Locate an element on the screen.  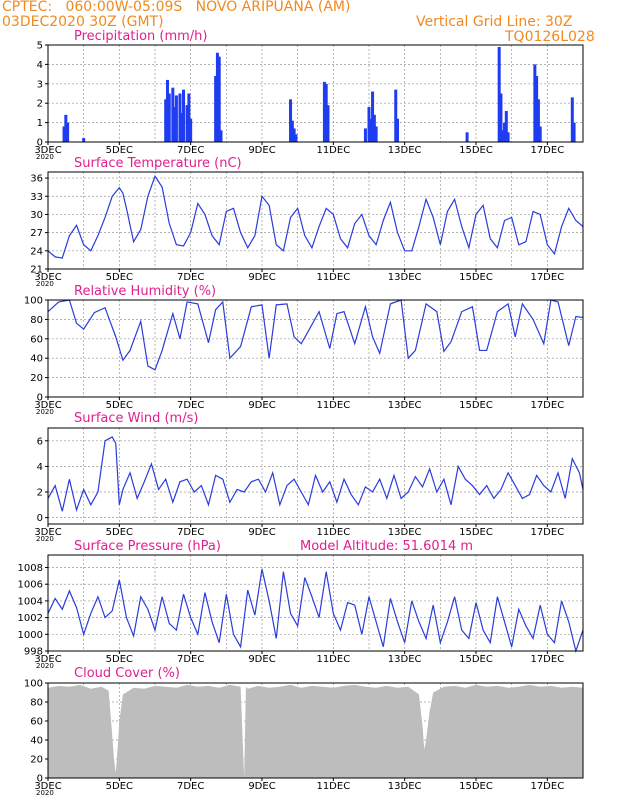
pressure-xtick-label: 5DEC is located at coordinates (119, 659).